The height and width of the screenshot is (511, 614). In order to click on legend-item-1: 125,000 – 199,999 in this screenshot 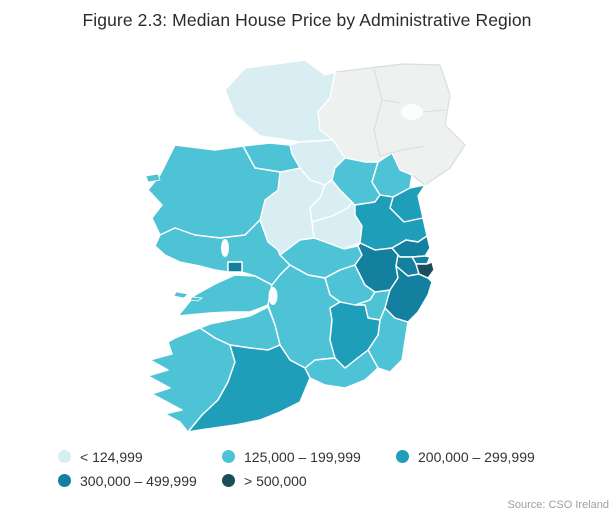, I will do `click(309, 456)`.